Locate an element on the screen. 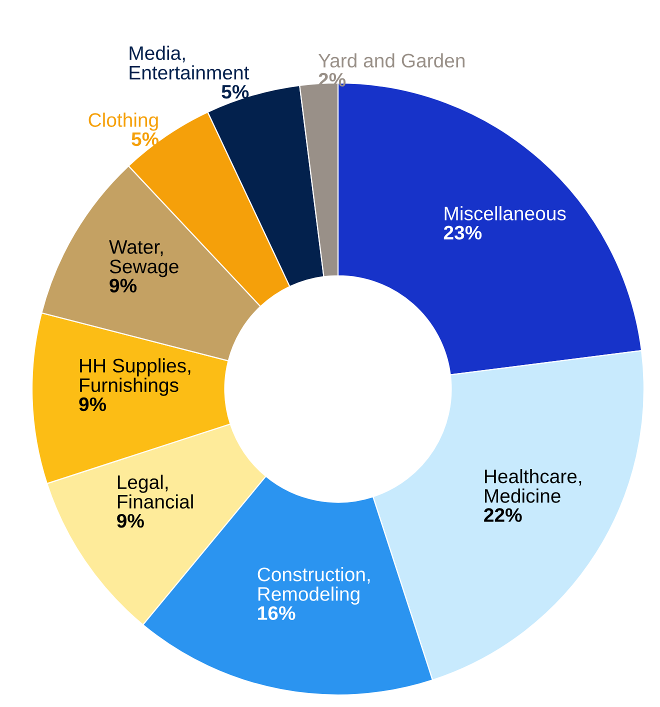 Image resolution: width=660 pixels, height=707 pixels. slice-label: Clothing is located at coordinates (123, 121).